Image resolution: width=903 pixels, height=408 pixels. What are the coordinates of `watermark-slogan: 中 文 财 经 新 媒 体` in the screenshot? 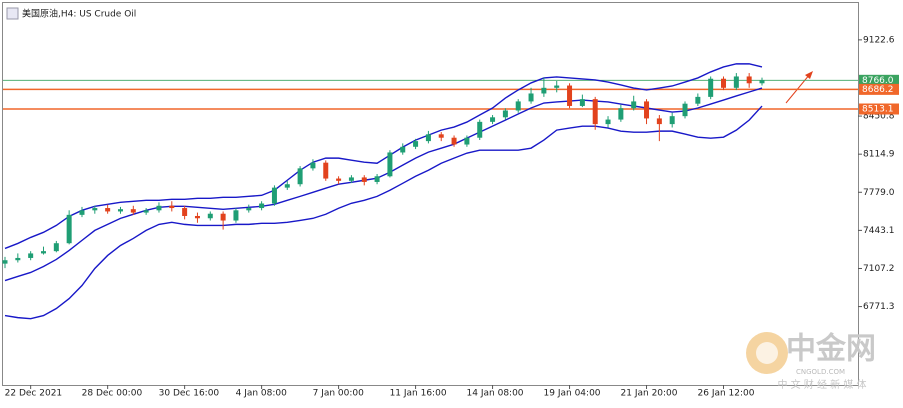 It's located at (821, 384).